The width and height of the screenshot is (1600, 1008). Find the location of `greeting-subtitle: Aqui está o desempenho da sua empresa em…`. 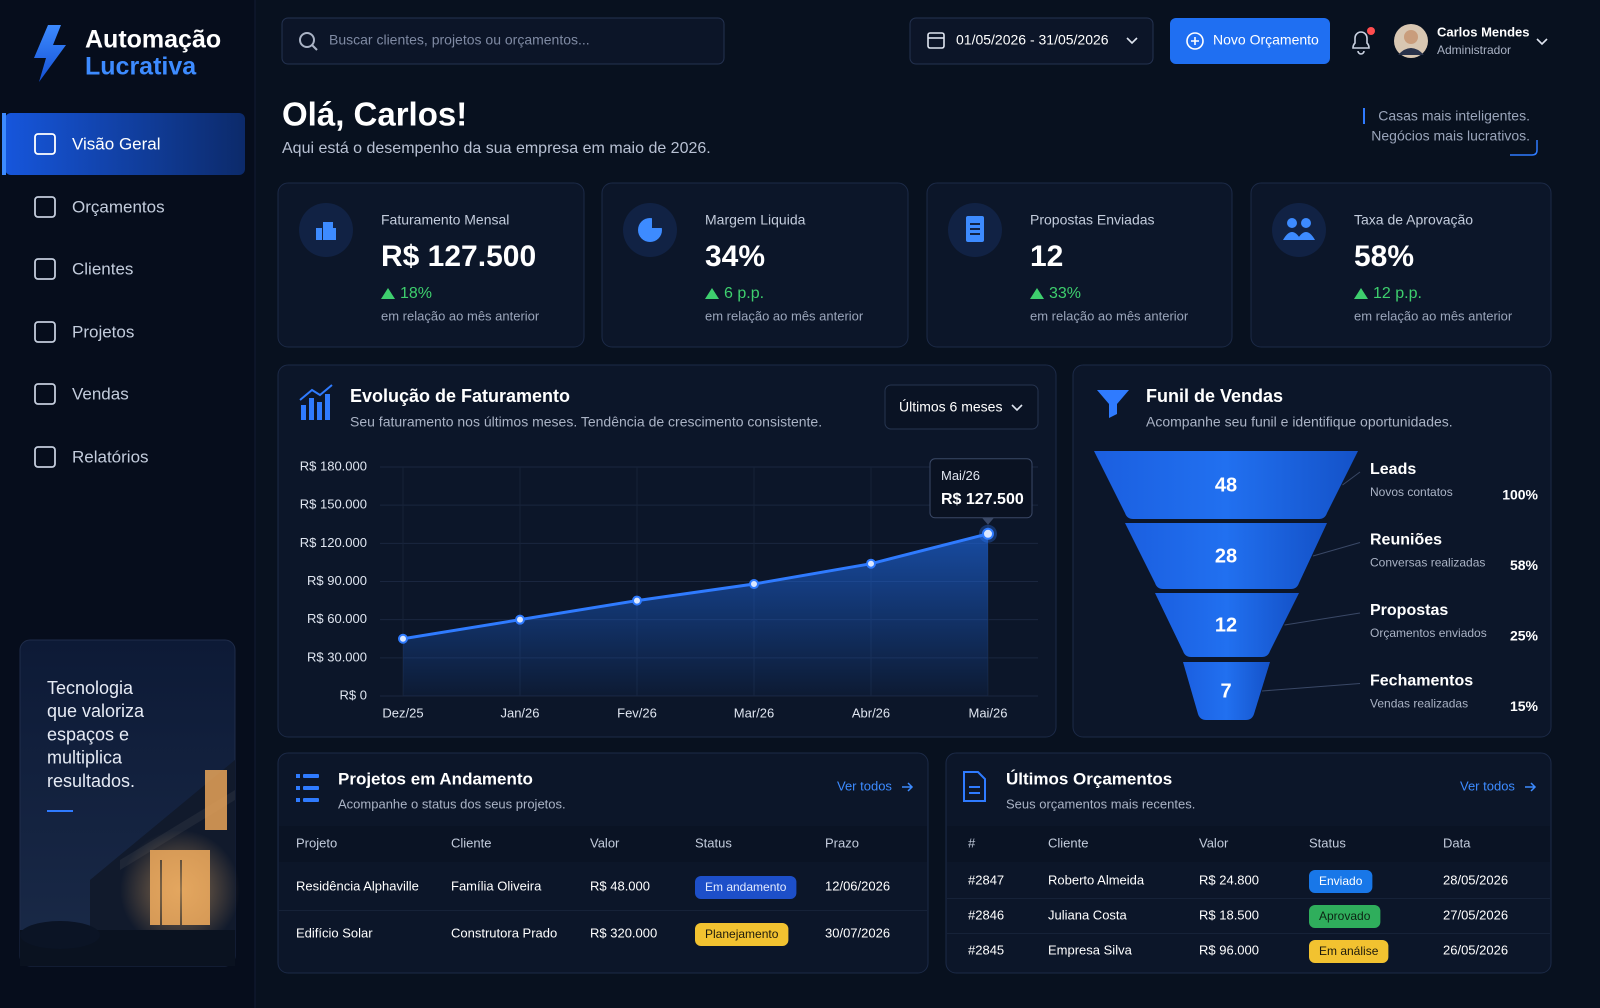

greeting-subtitle: Aqui está o desempenho da sua empresa em… is located at coordinates (496, 148).